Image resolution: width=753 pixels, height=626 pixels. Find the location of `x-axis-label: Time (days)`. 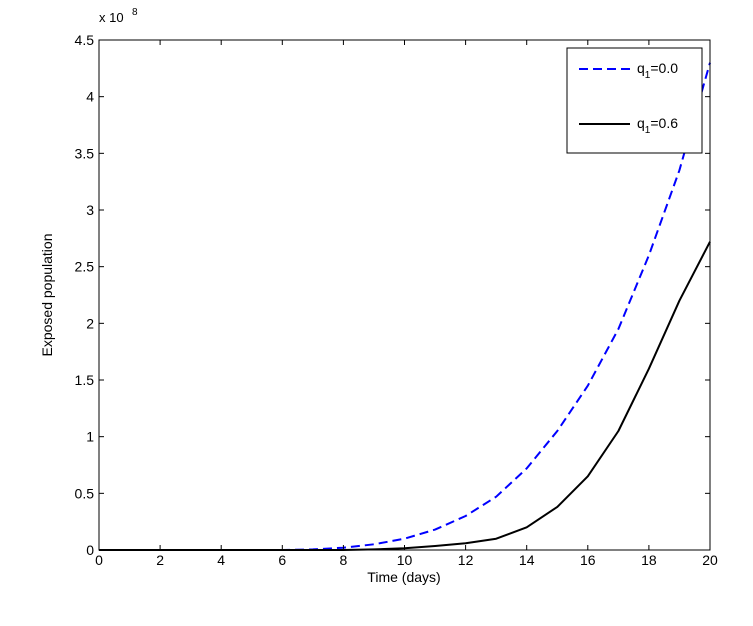

x-axis-label: Time (days) is located at coordinates (403, 577).